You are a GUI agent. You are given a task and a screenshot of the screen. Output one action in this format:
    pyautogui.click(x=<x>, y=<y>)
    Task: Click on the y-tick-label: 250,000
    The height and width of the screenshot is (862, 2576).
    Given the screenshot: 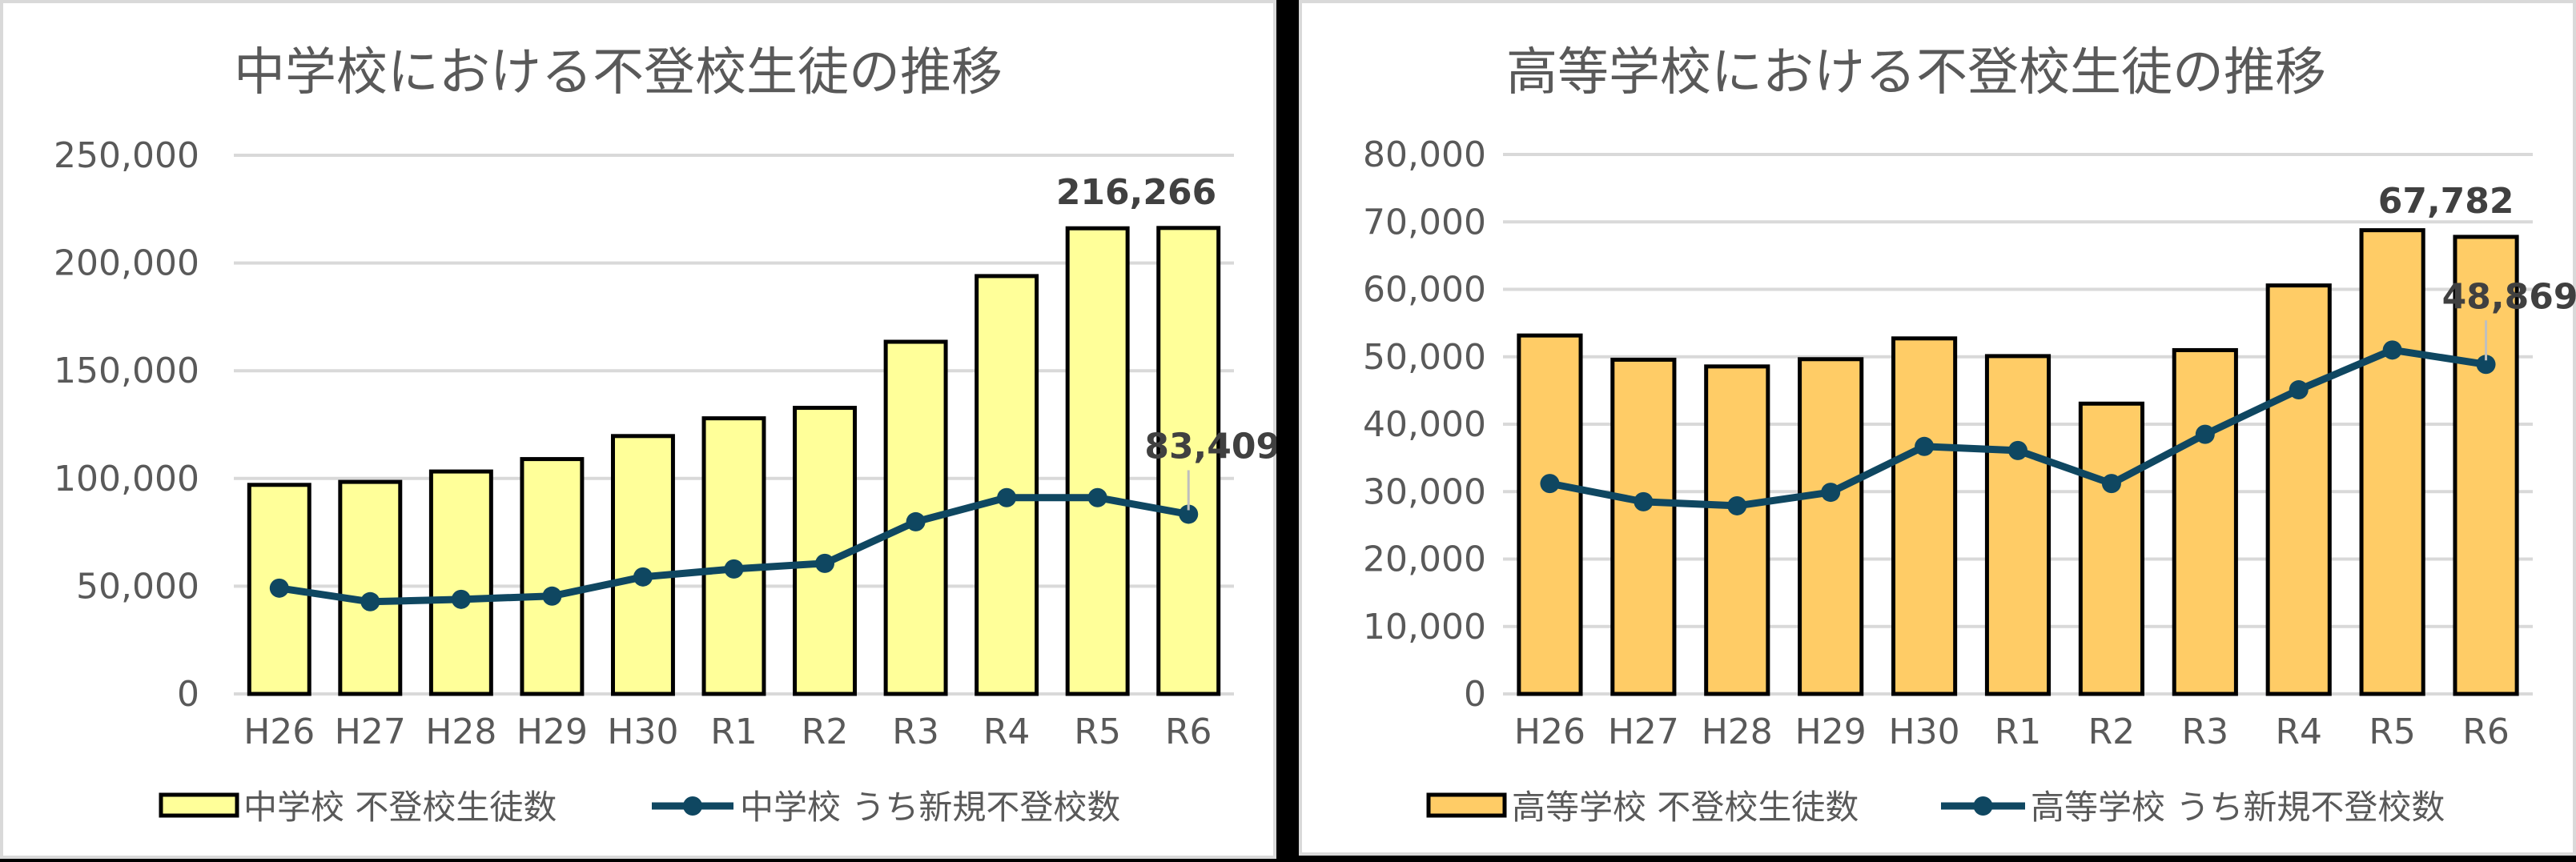 What is the action you would take?
    pyautogui.click(x=126, y=155)
    